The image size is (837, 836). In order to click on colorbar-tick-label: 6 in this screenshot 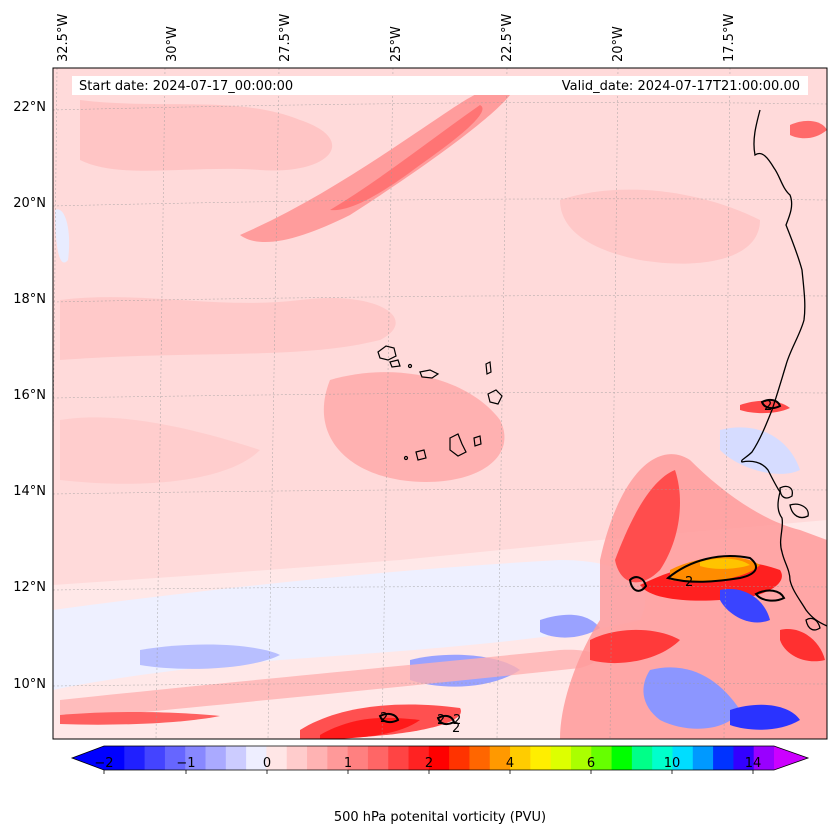, I will do `click(591, 763)`.